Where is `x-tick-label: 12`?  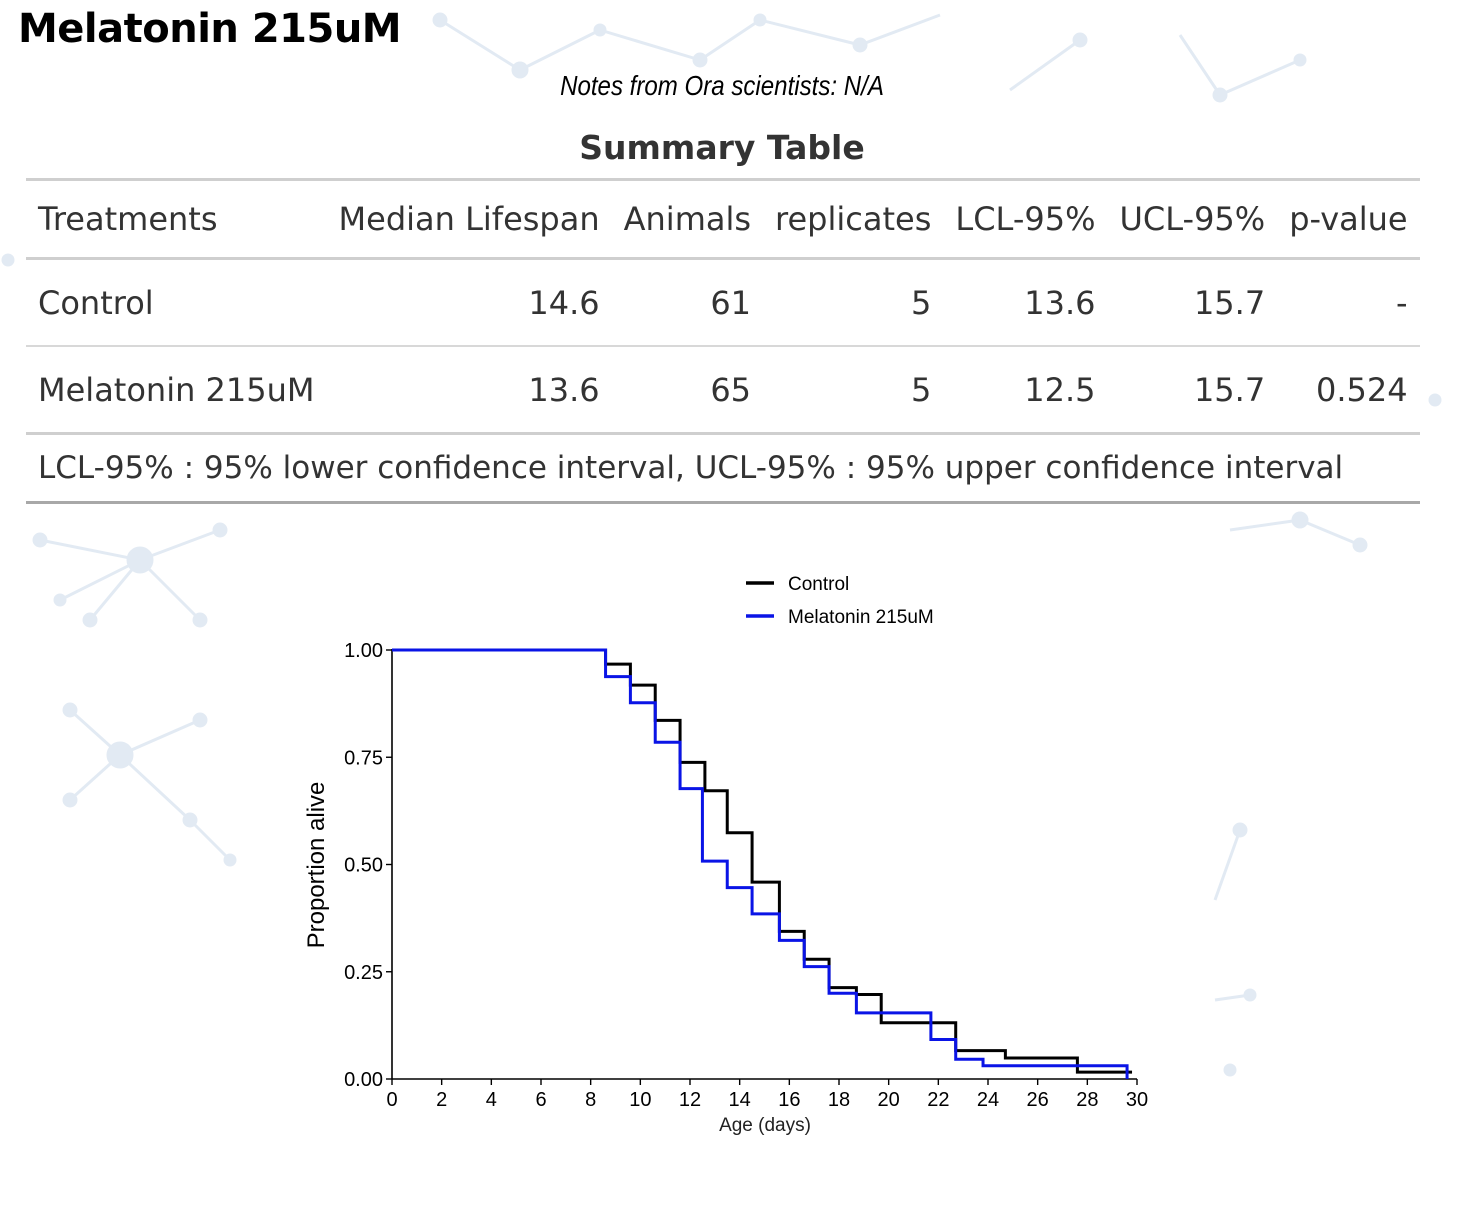 x-tick-label: 12 is located at coordinates (690, 1100).